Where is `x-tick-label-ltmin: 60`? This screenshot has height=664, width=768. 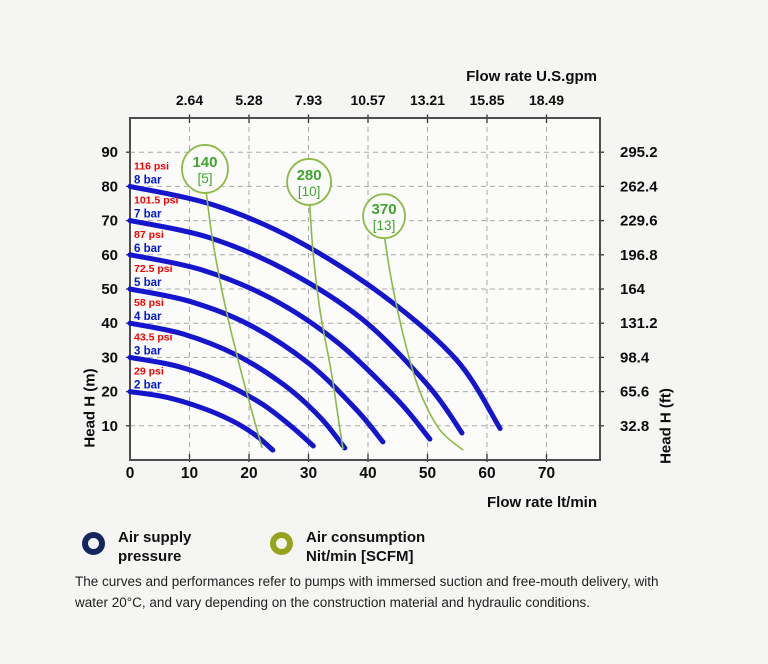
x-tick-label-ltmin: 60 is located at coordinates (486, 473).